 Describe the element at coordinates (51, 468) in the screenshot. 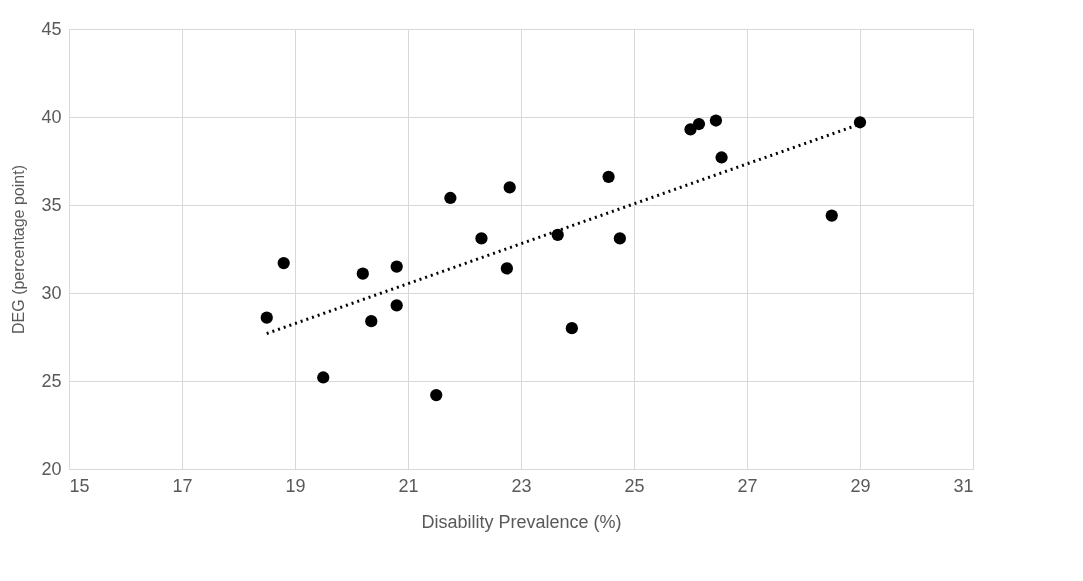

I see `y-tick-label: 20` at that location.